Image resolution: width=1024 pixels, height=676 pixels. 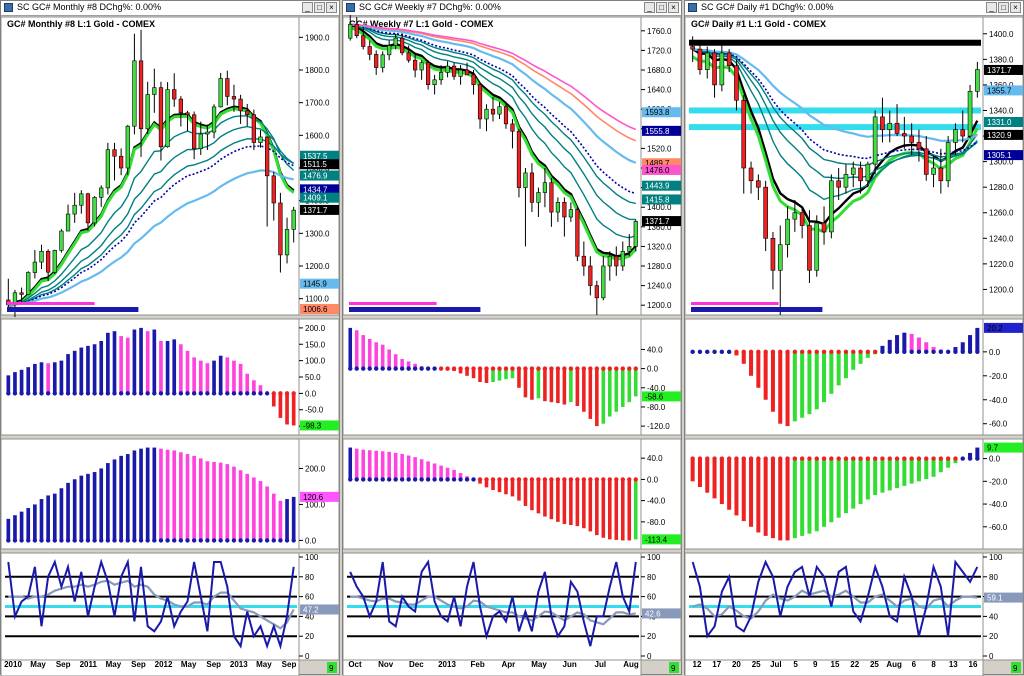 What do you see at coordinates (89, 7) in the screenshot?
I see `monthly-window-title: SC GC# Monthly #8 DChg%: 0.00%` at bounding box center [89, 7].